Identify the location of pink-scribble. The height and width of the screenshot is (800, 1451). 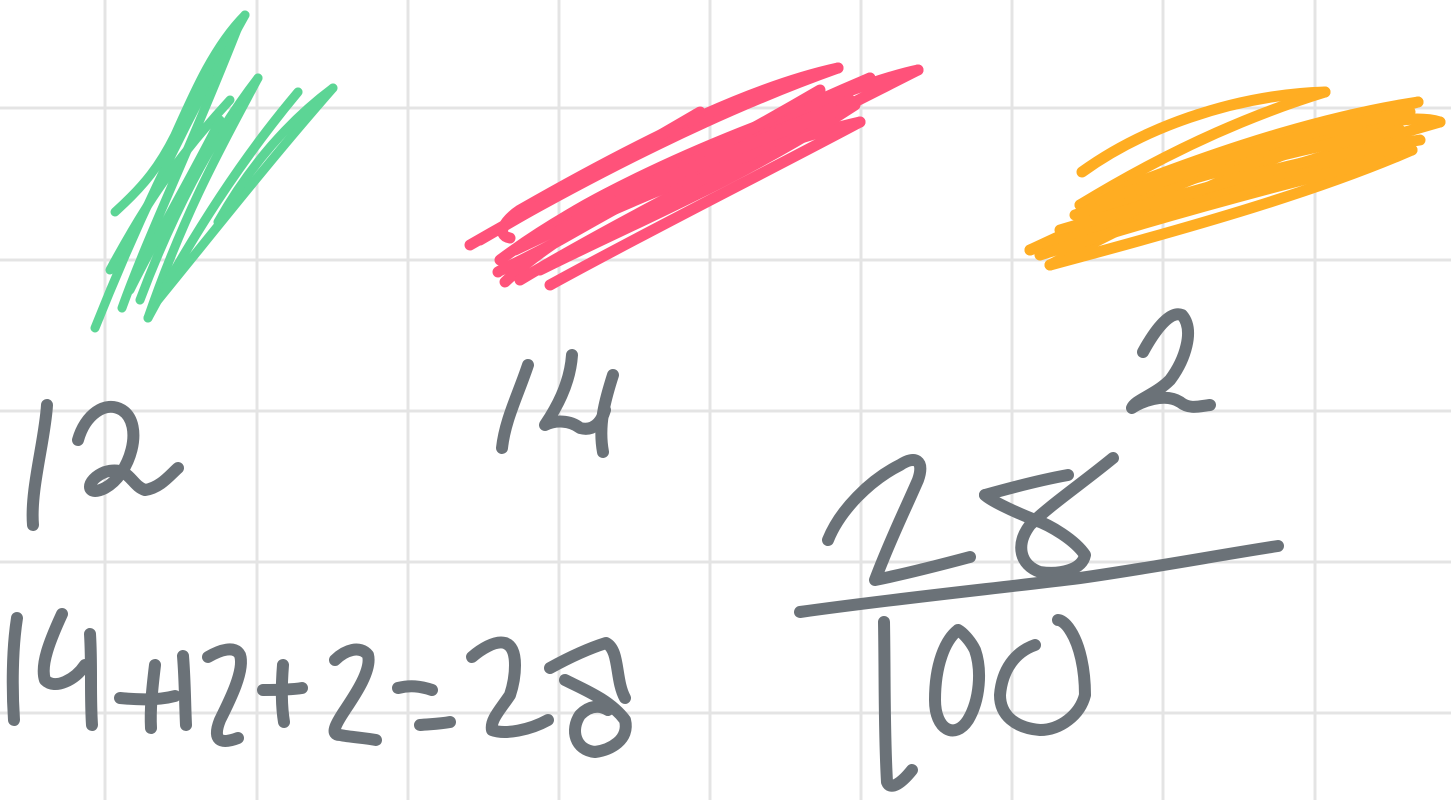
(694, 176).